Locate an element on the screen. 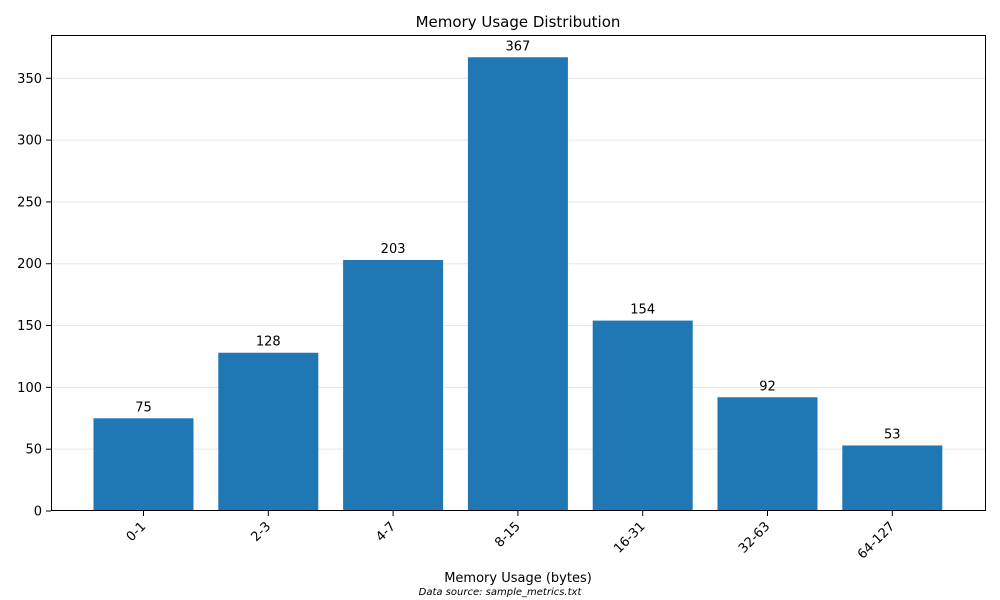  bar-value-label: 92 is located at coordinates (767, 386).